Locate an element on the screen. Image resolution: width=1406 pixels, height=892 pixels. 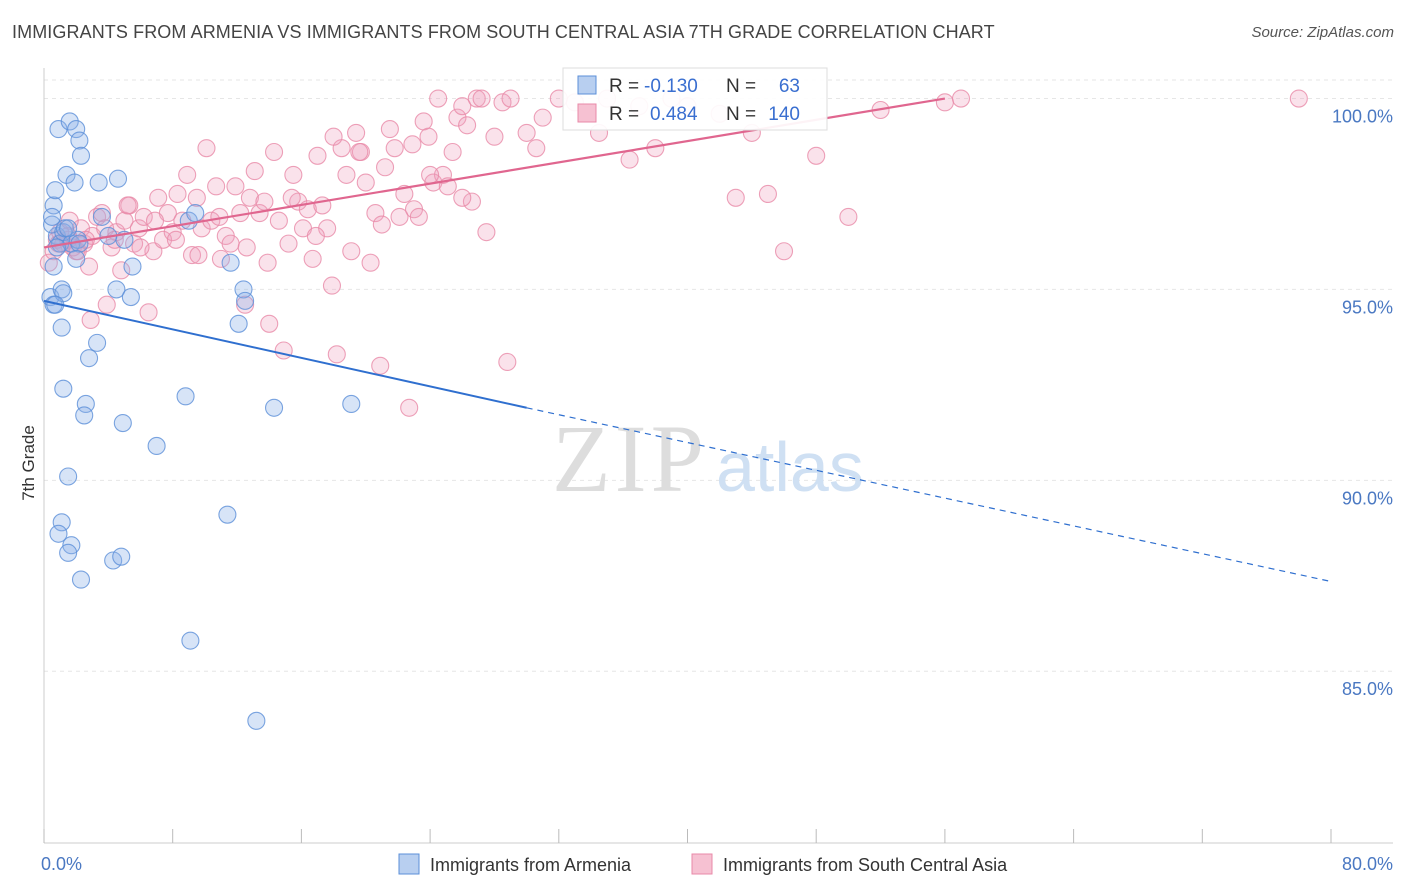
y-tick-label-3: 85.0% is located at coordinates (1367, 689).